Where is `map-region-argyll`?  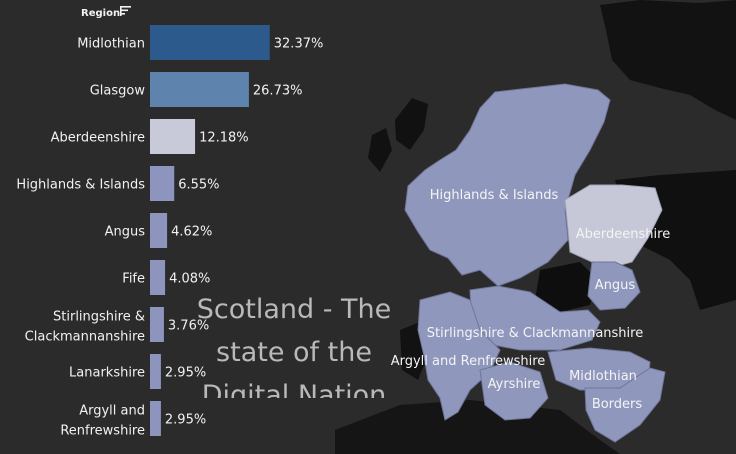 map-region-argyll is located at coordinates (459, 356).